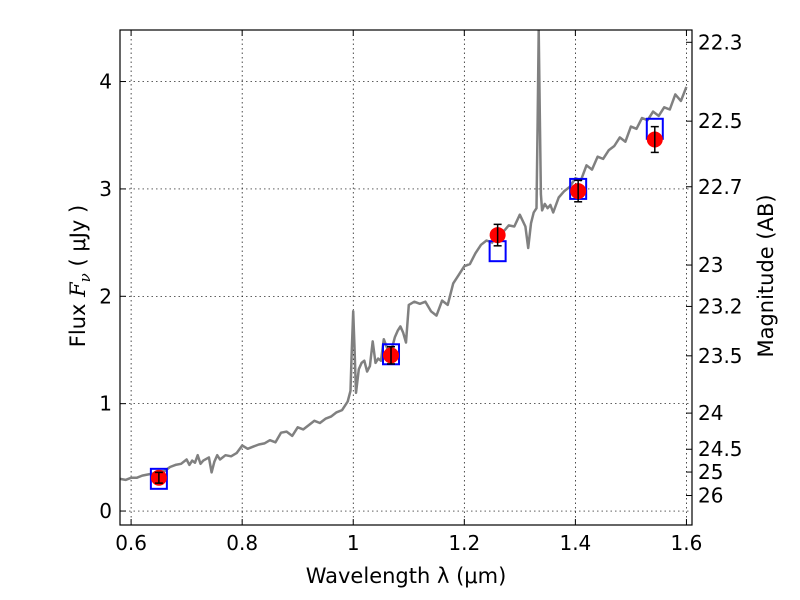  Describe the element at coordinates (710, 496) in the screenshot. I see `y2-tick-label: 26` at that location.